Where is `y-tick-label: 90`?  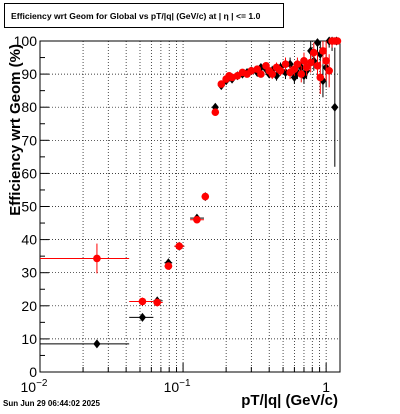
y-tick-label: 90 is located at coordinates (29, 74).